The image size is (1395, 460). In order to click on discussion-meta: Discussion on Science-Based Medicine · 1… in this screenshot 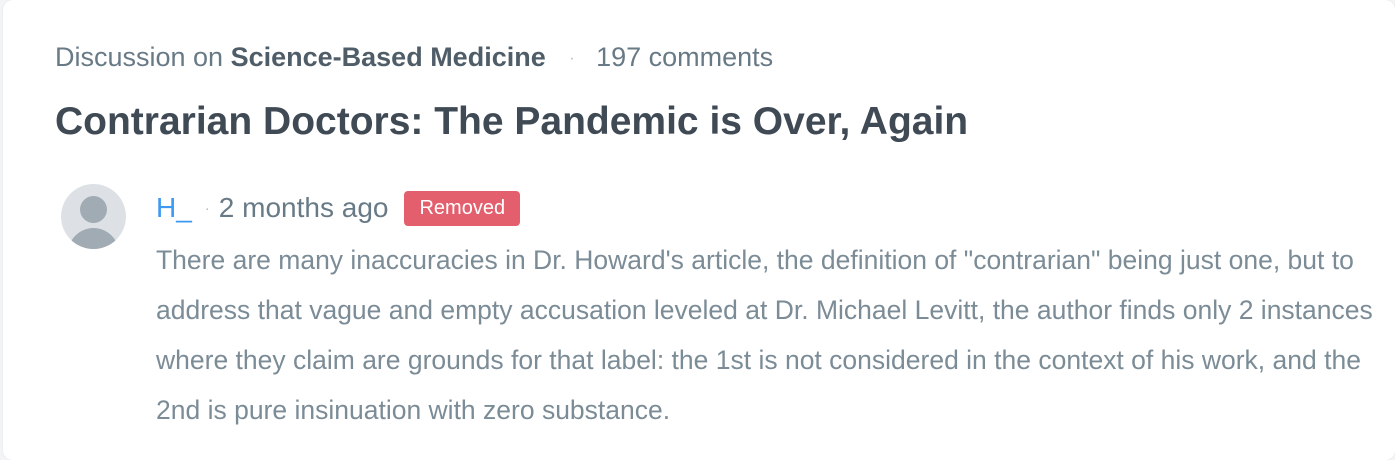, I will do `click(414, 57)`.